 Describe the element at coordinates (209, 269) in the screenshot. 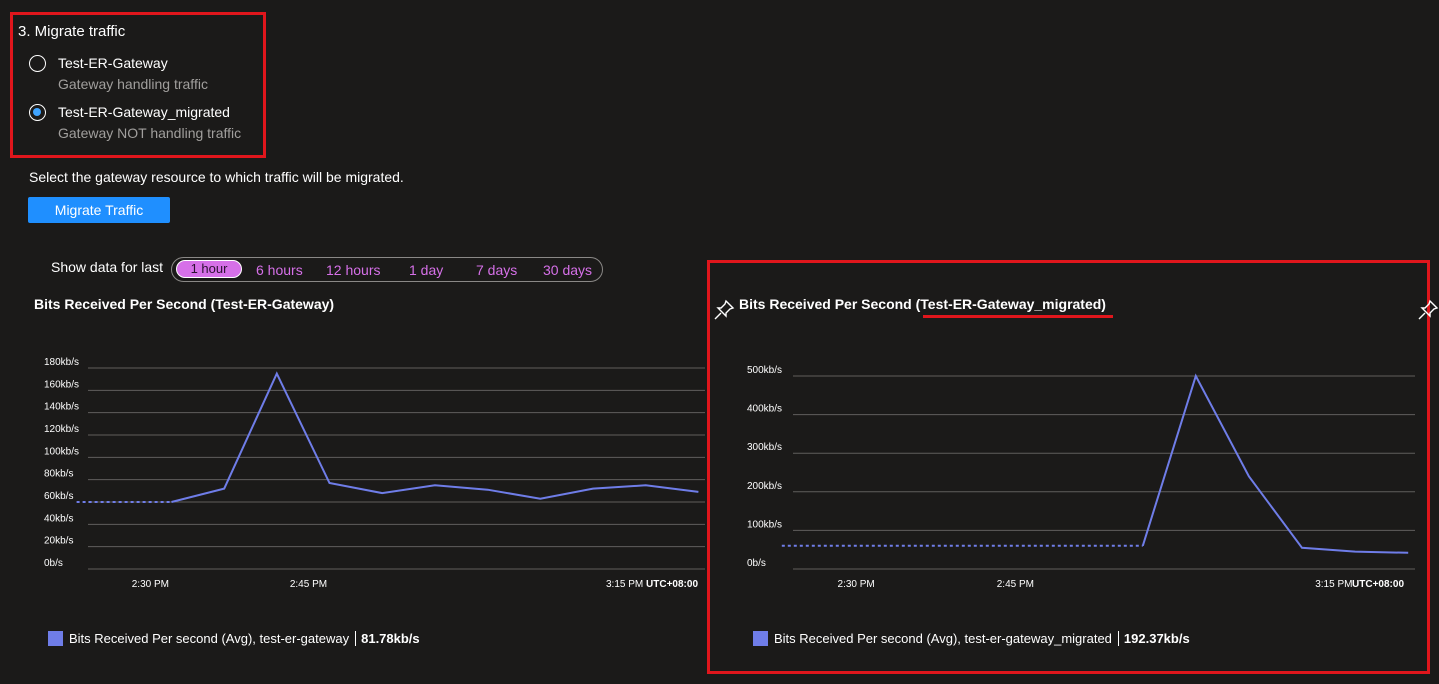

I see `time-option-1-hour: 1 hour` at that location.